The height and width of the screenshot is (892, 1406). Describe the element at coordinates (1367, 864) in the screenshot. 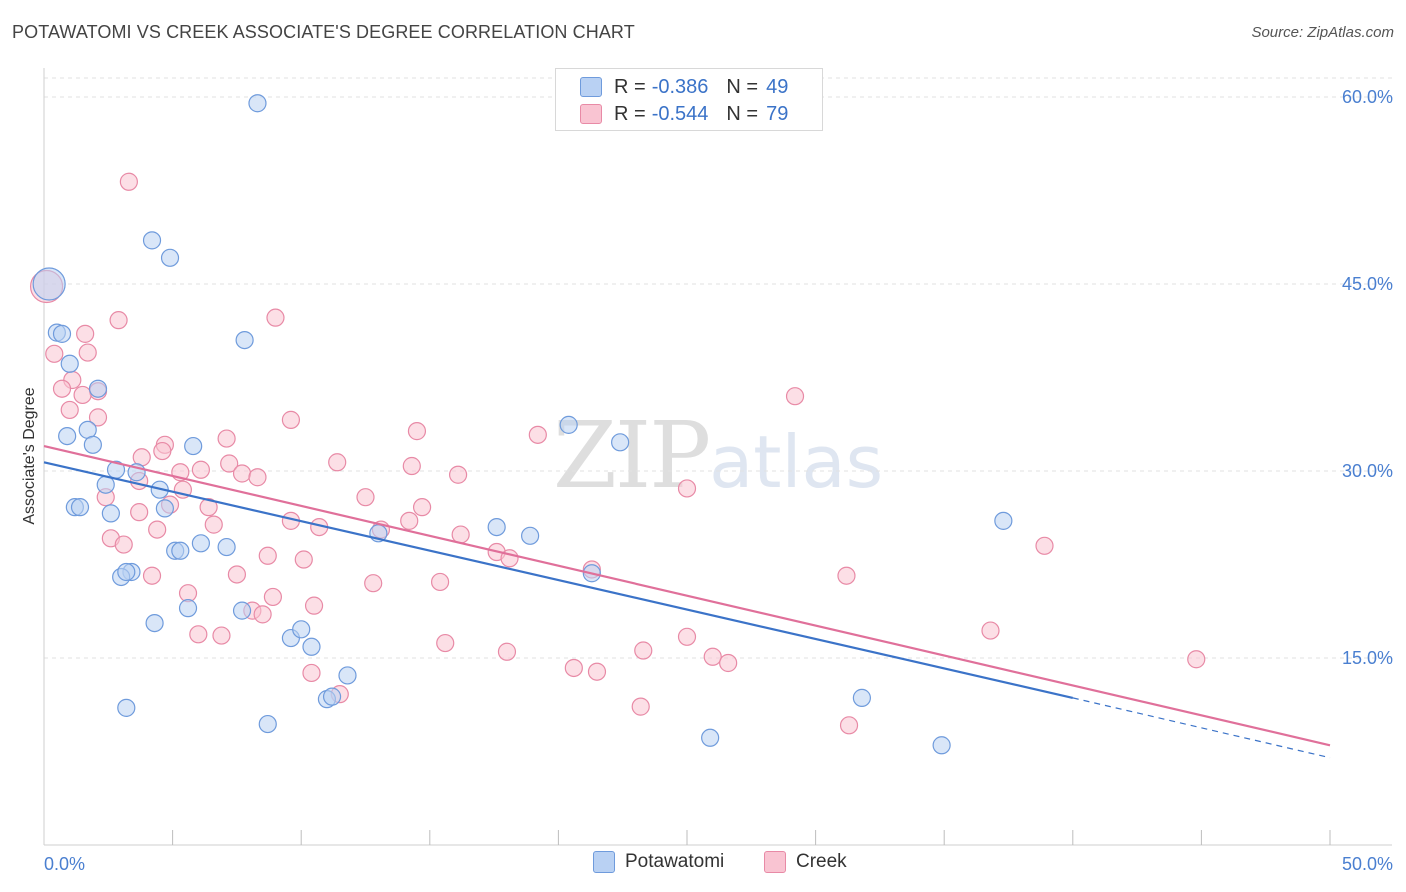

I see `x-tick-label: 50.0%` at that location.